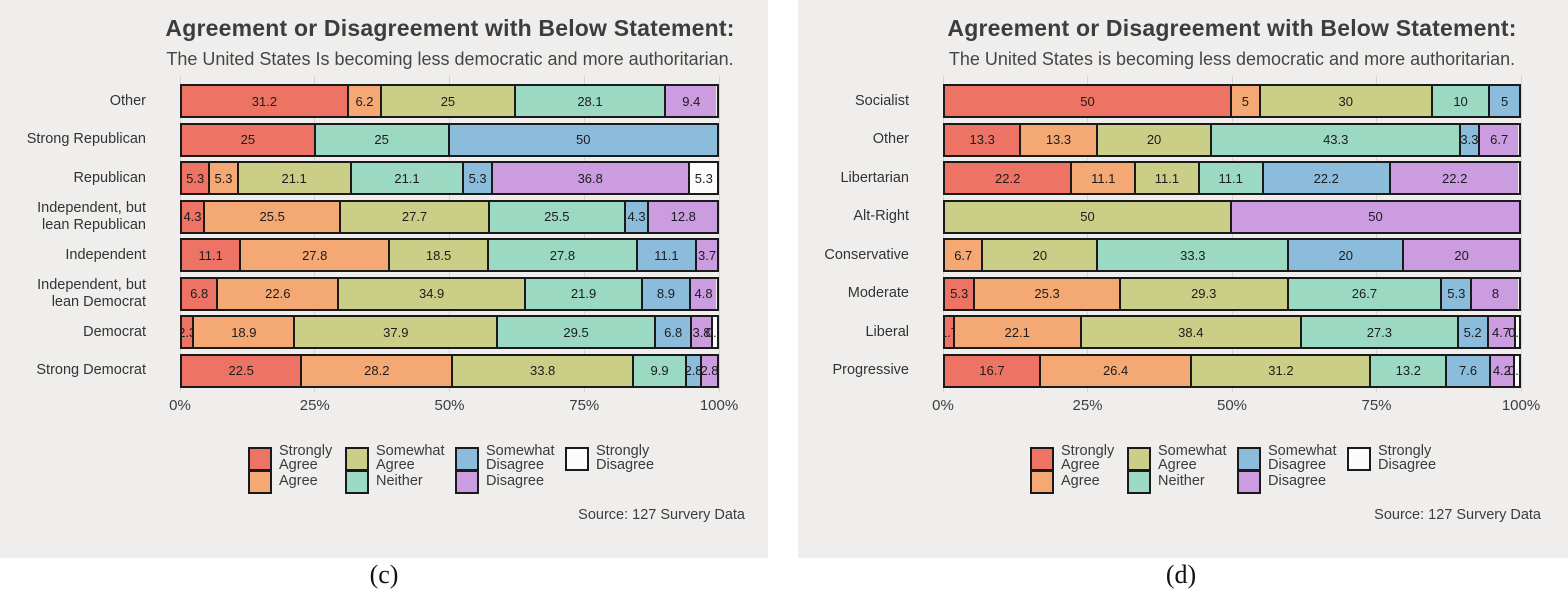  I want to click on segment-value-label: 5, so click(1245, 101).